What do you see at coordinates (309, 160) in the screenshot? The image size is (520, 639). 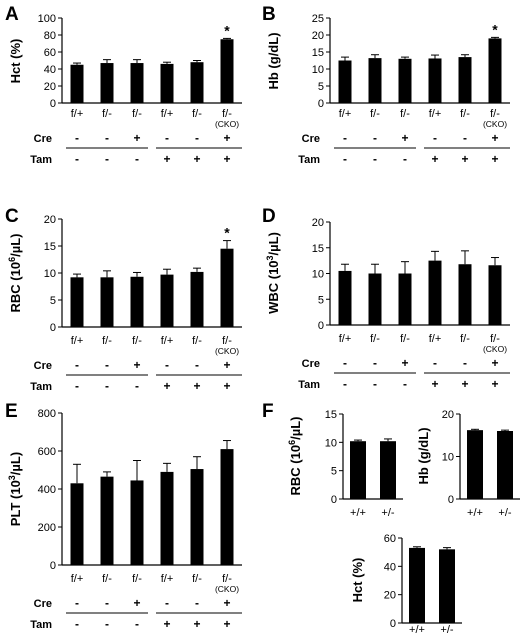 I see `tam-row-label: Tam` at bounding box center [309, 160].